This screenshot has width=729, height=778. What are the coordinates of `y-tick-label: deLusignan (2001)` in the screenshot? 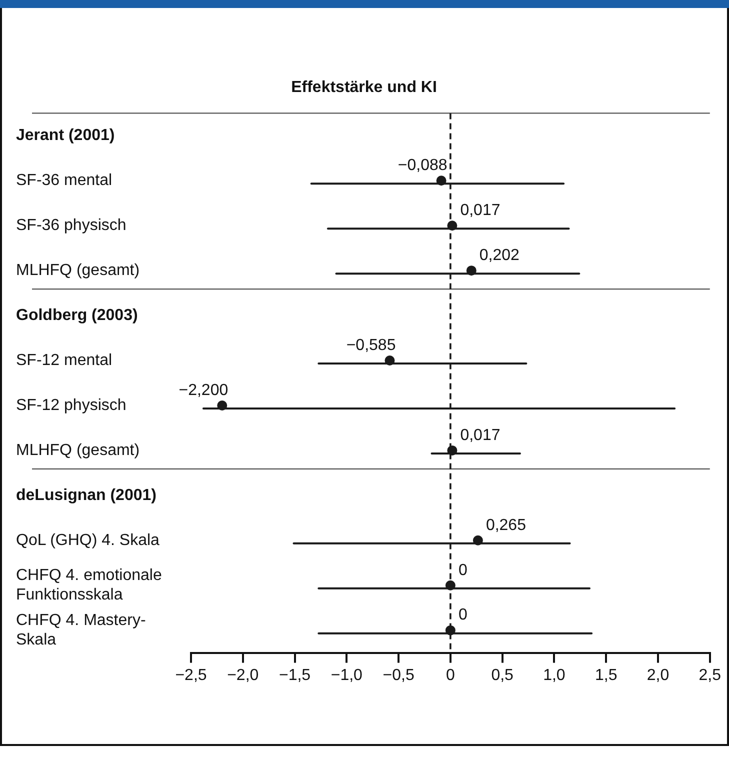 It's located at (86, 495).